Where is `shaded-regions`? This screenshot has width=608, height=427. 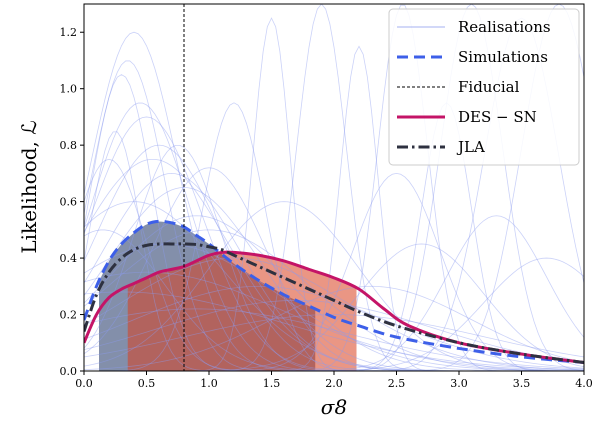
shaded-regions is located at coordinates (228, 296).